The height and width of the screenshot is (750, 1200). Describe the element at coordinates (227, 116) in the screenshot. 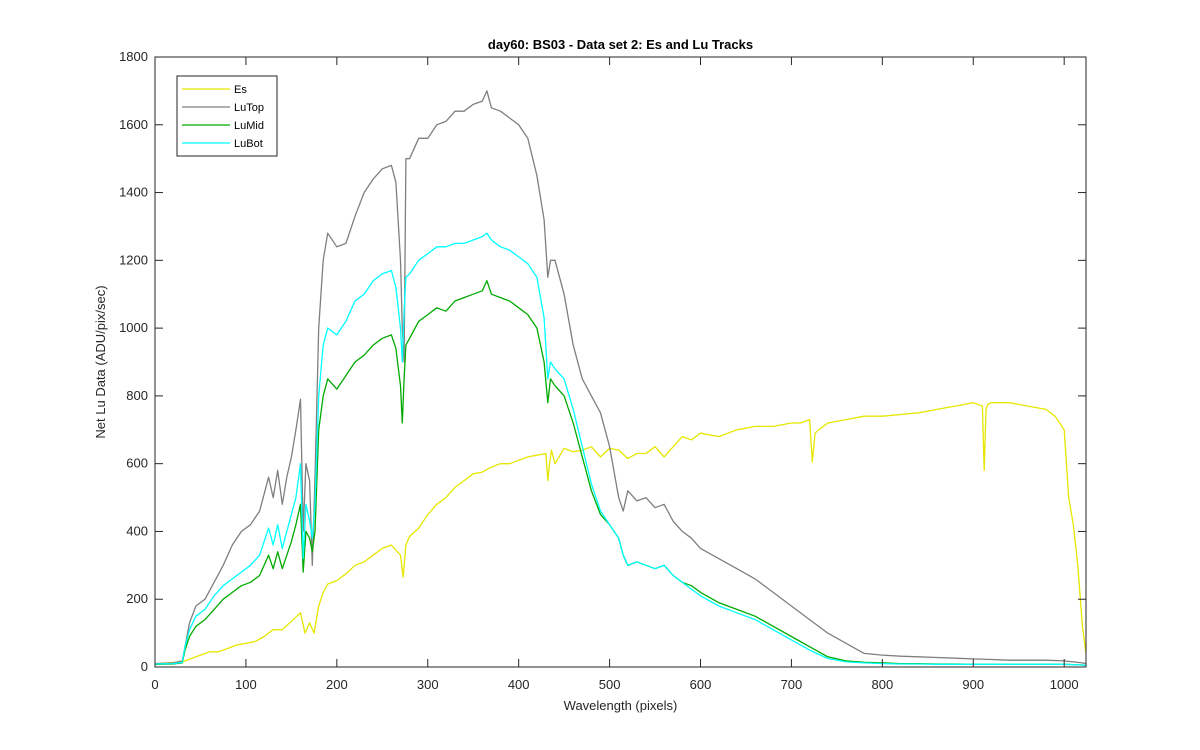

I see `legend: Es LuTop LuMid LuBot` at that location.